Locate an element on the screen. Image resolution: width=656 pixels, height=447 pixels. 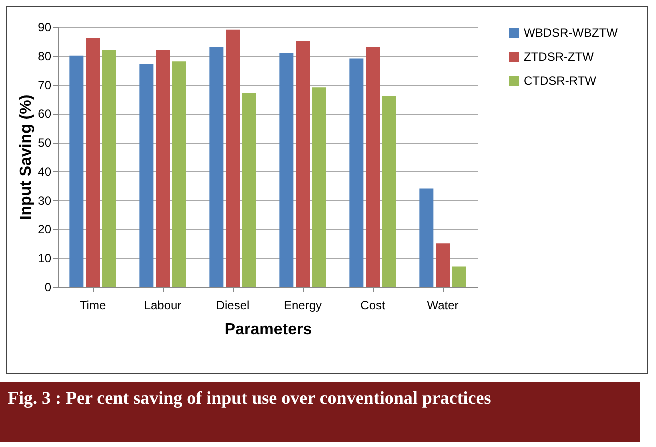
y-tick-label: 20 is located at coordinates (45, 229).